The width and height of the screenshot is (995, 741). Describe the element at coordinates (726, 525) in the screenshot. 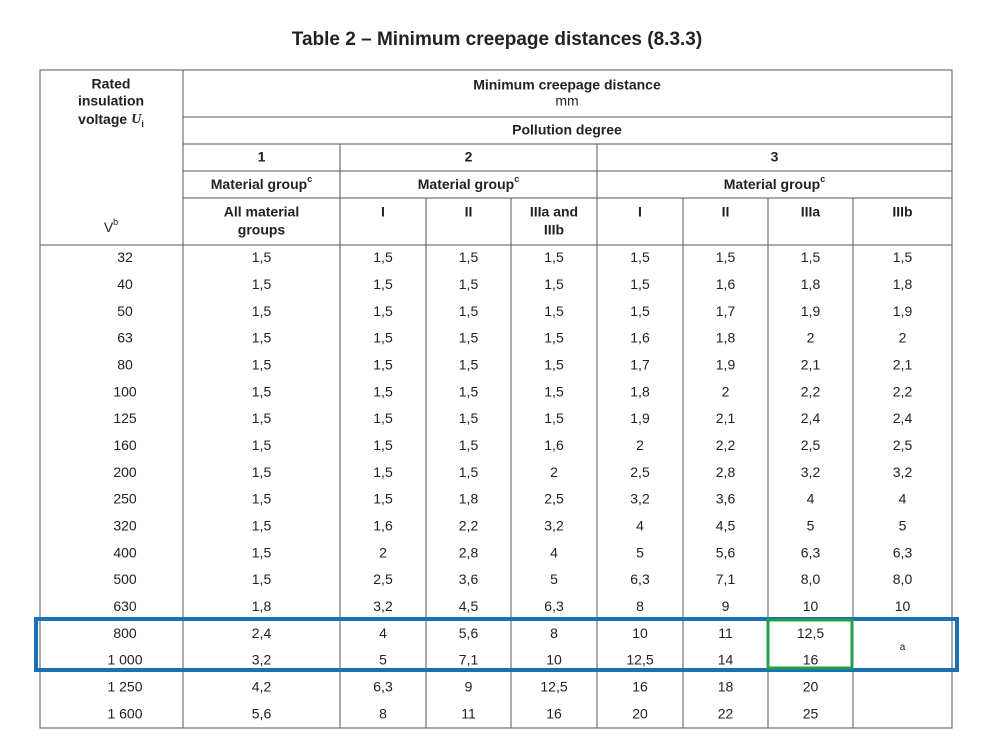

I see `value-cell: 4,5` at that location.